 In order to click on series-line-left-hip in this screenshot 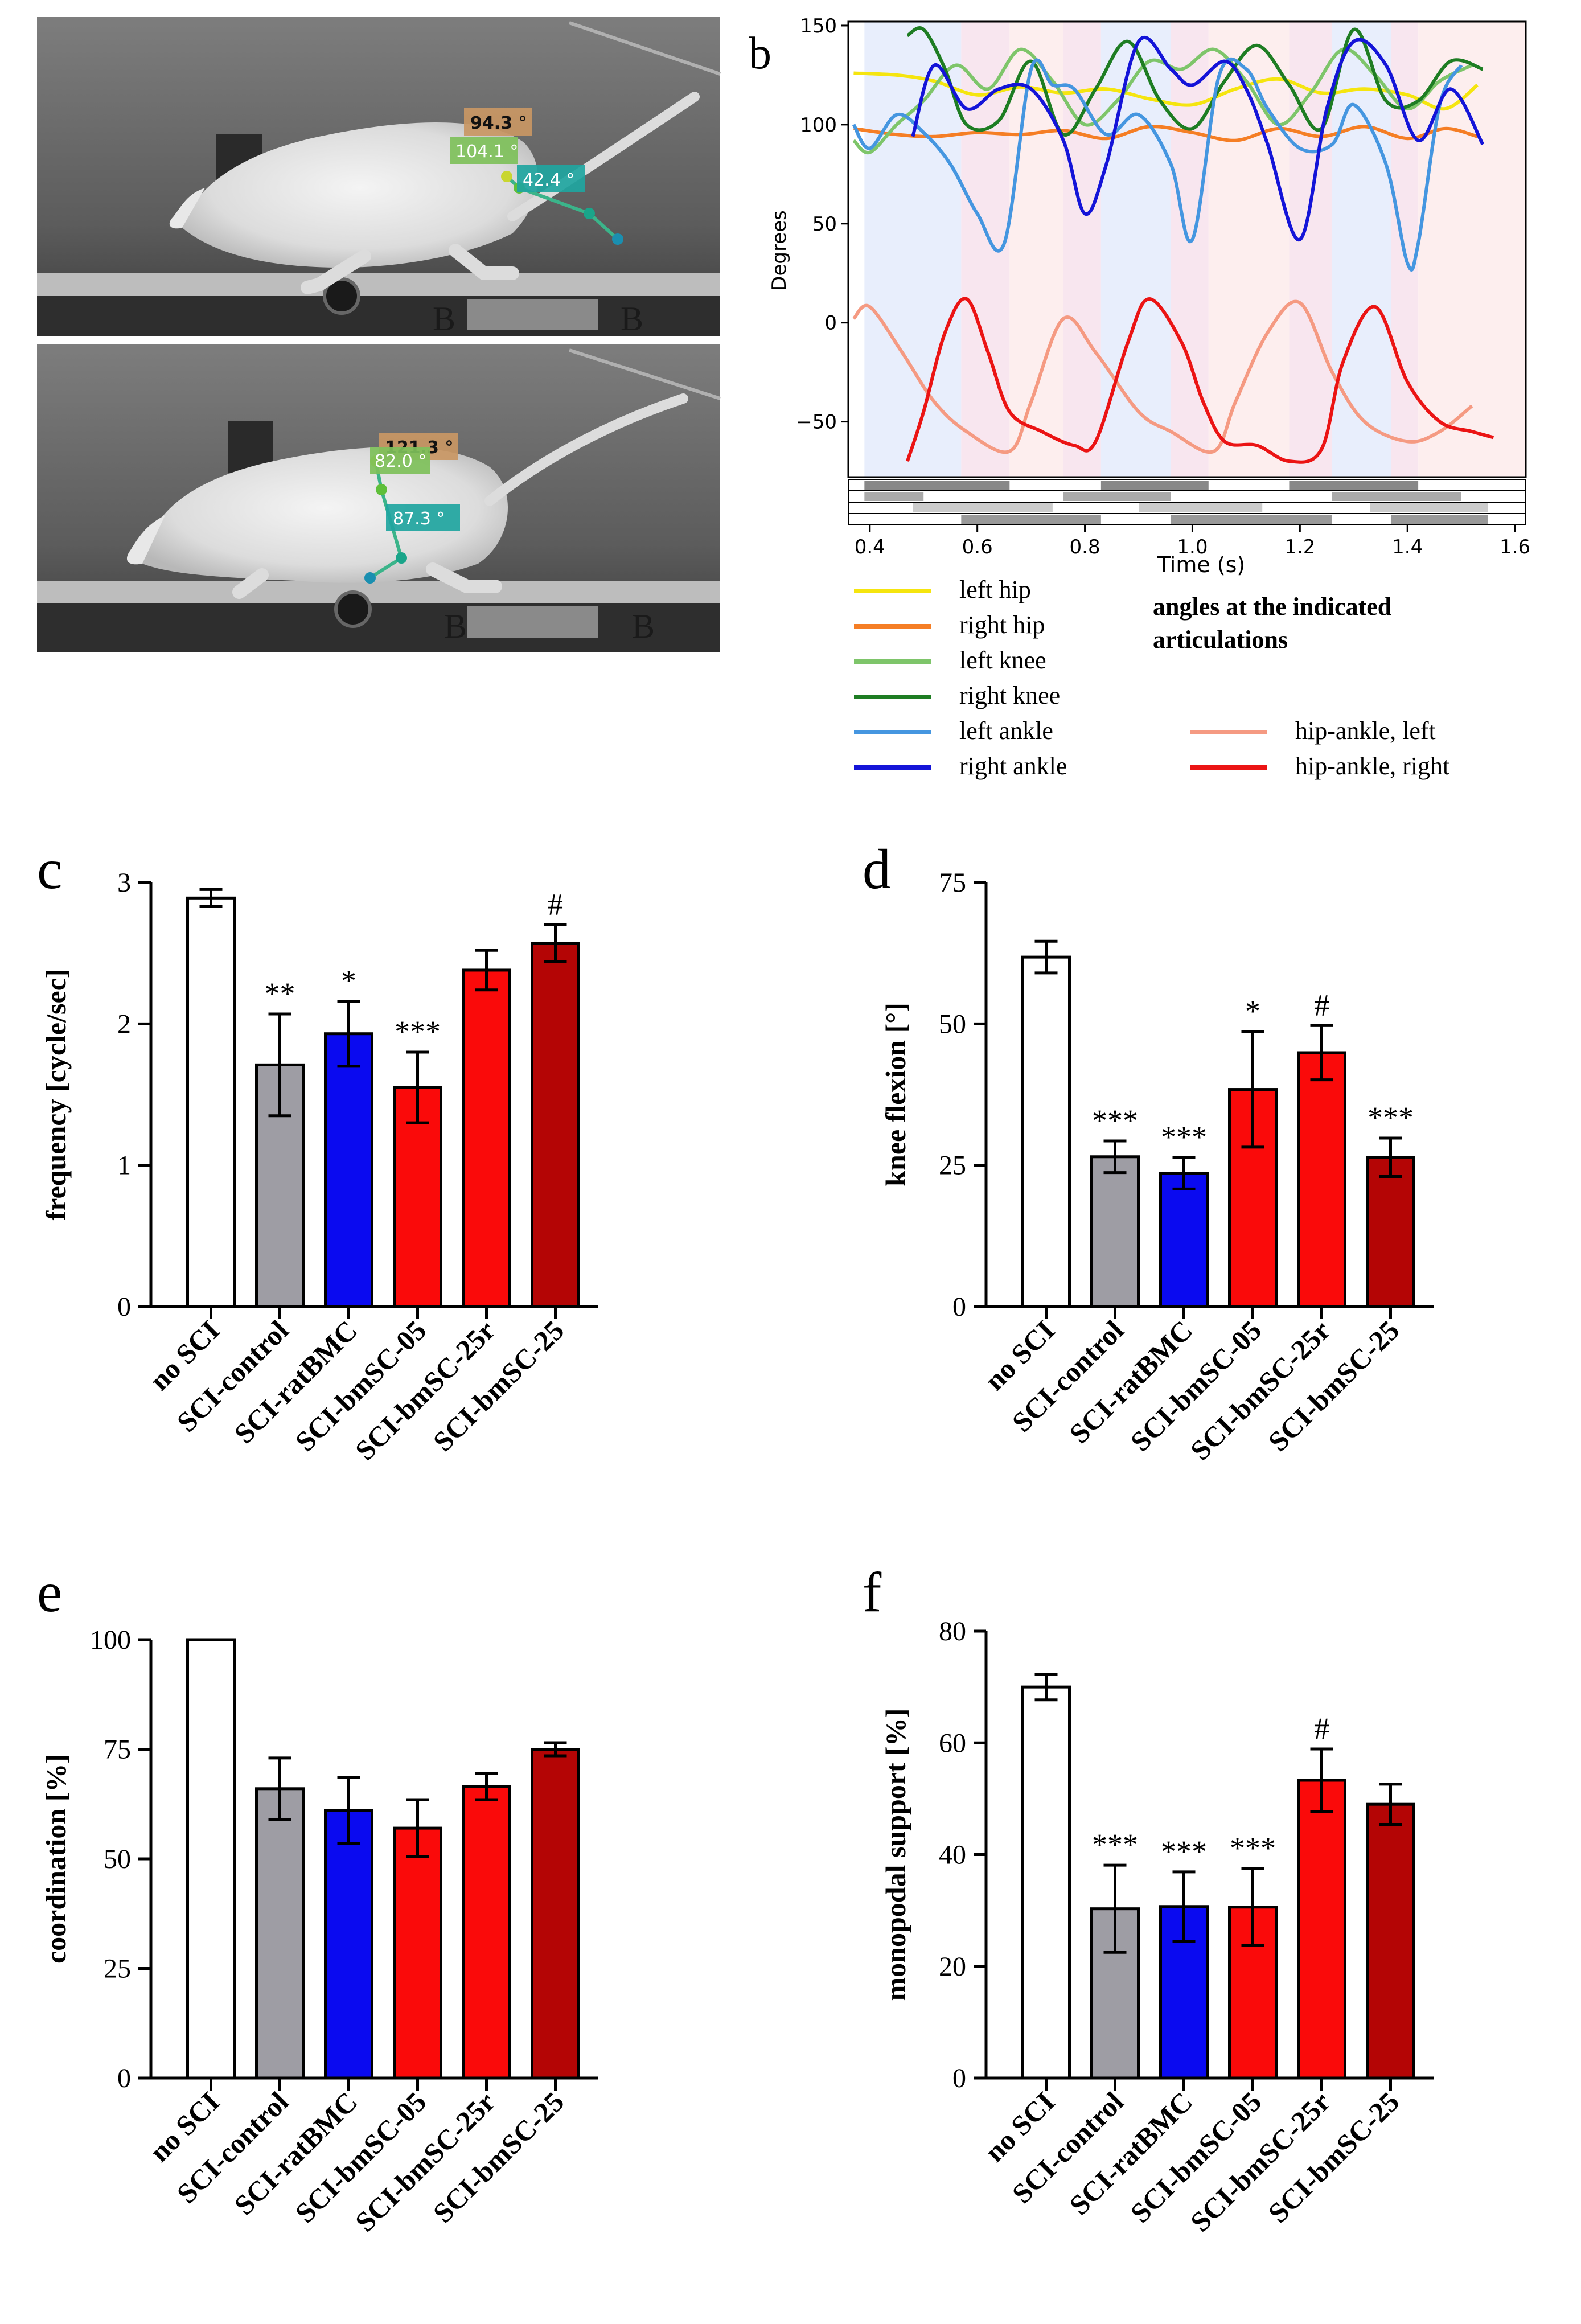, I will do `click(1166, 91)`.